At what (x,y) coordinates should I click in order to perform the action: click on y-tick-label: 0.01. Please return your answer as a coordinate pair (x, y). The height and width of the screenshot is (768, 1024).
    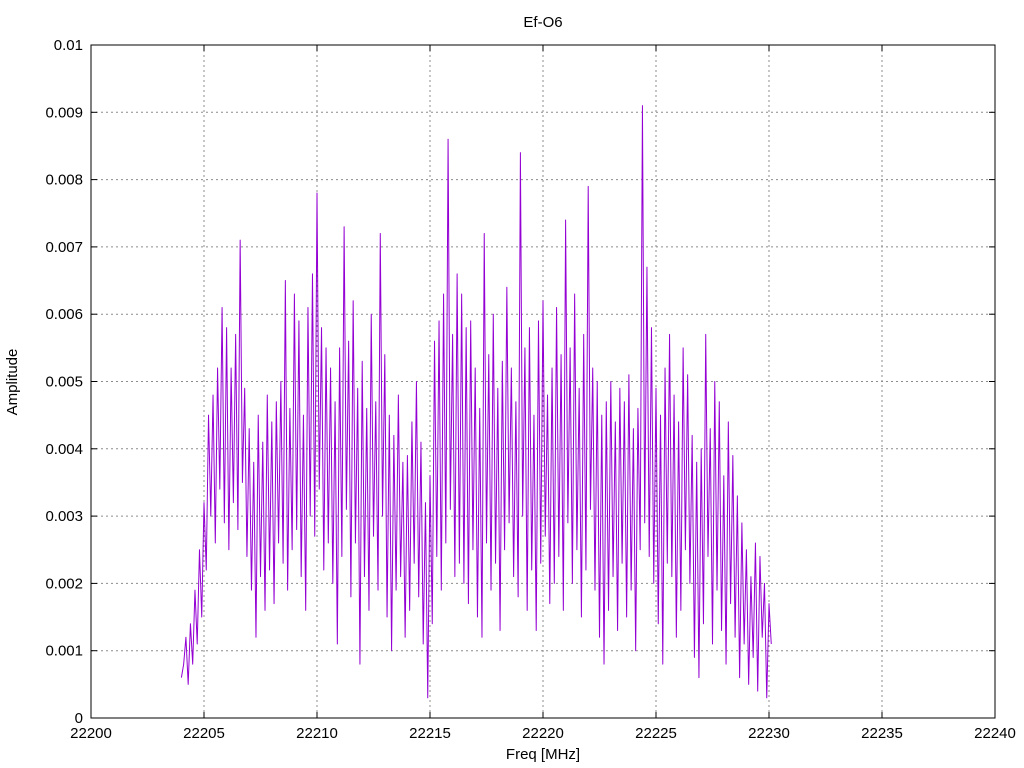
    Looking at the image, I should click on (68, 45).